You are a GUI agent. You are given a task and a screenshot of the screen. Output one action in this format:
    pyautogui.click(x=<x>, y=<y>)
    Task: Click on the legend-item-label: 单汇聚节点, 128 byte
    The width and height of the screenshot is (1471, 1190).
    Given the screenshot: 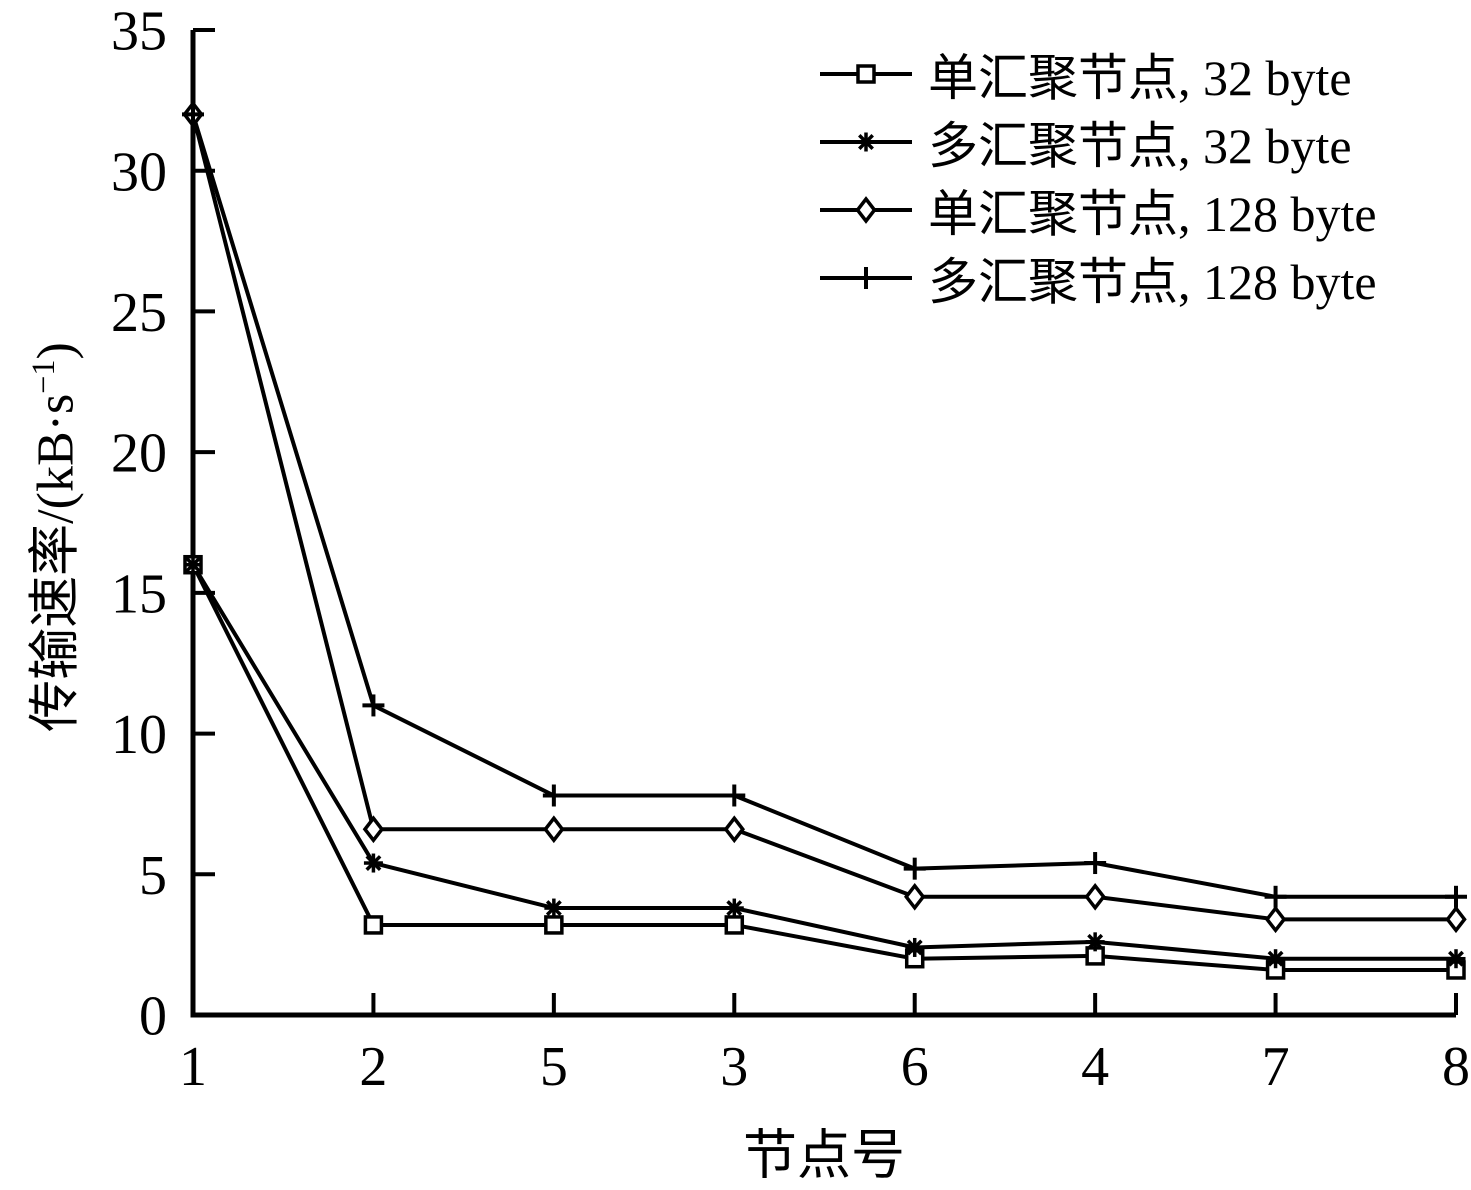 What is the action you would take?
    pyautogui.click(x=1152, y=214)
    